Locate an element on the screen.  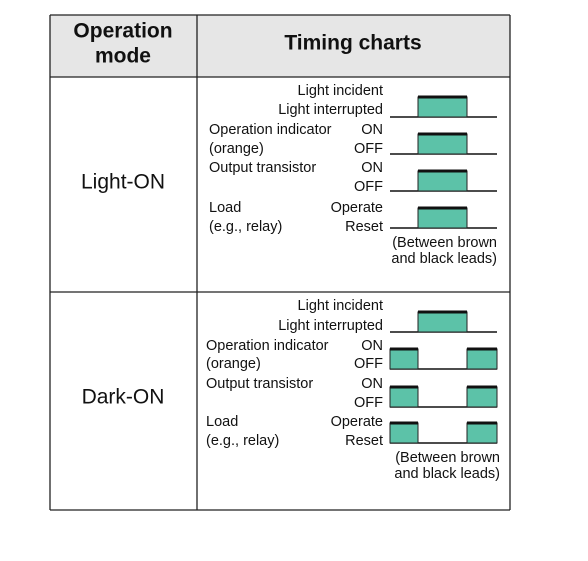
header-timing: Timing charts is located at coordinates (352, 43).